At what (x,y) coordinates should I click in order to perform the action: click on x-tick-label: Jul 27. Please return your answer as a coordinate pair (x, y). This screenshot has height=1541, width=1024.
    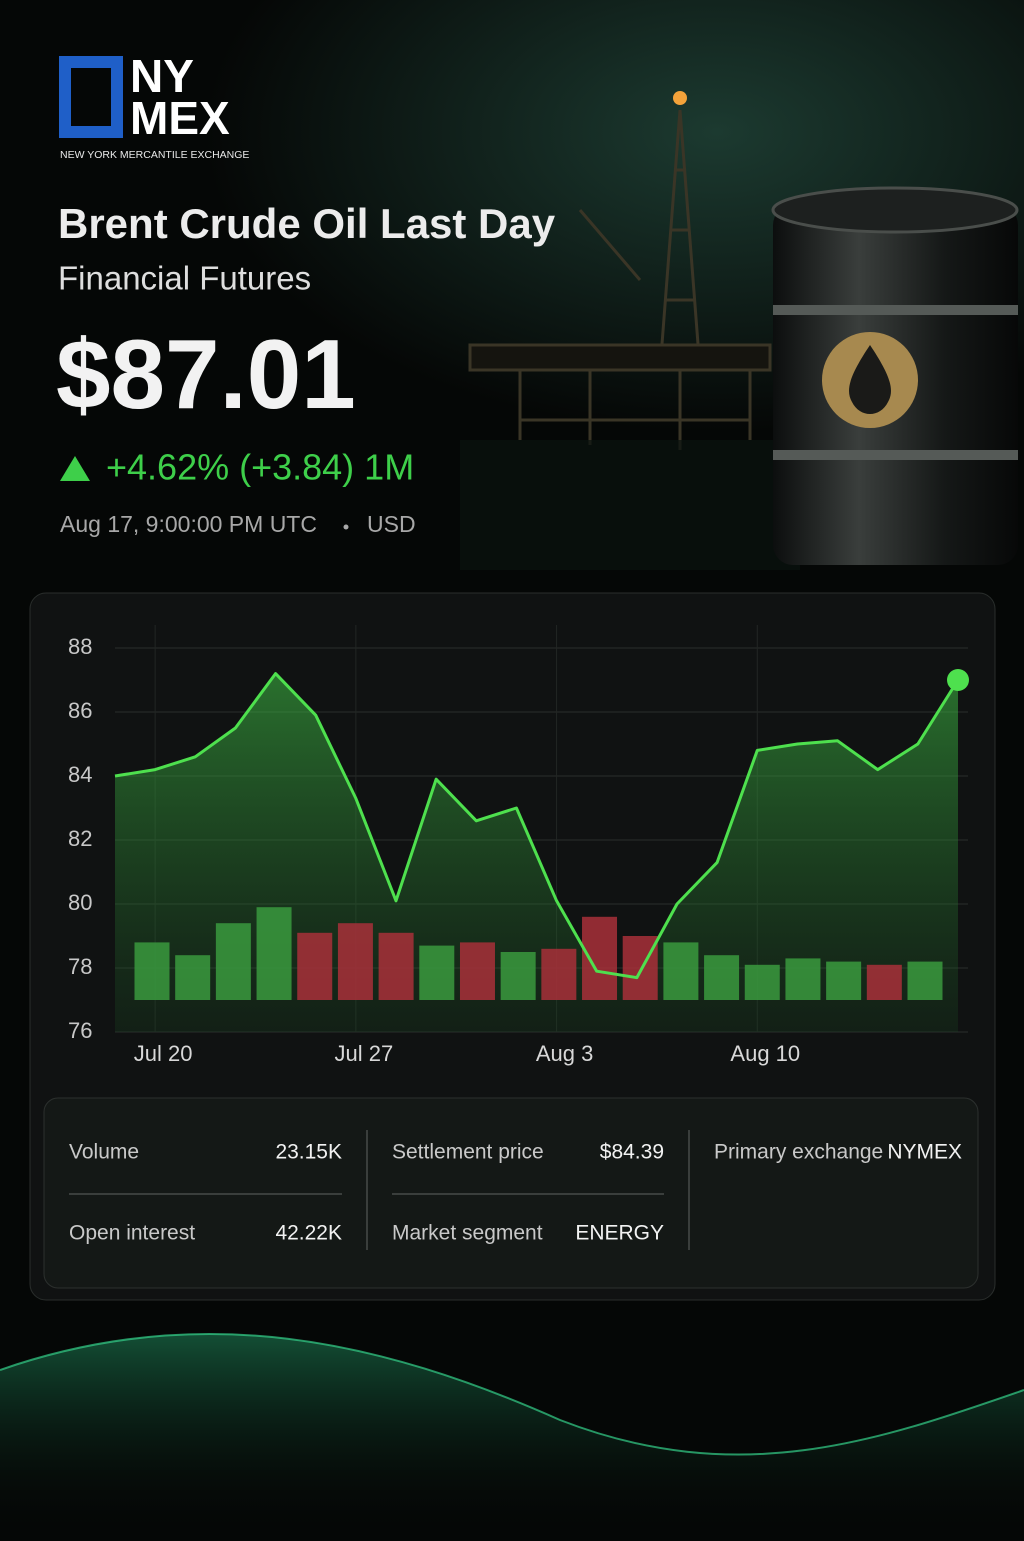
    Looking at the image, I should click on (363, 1053).